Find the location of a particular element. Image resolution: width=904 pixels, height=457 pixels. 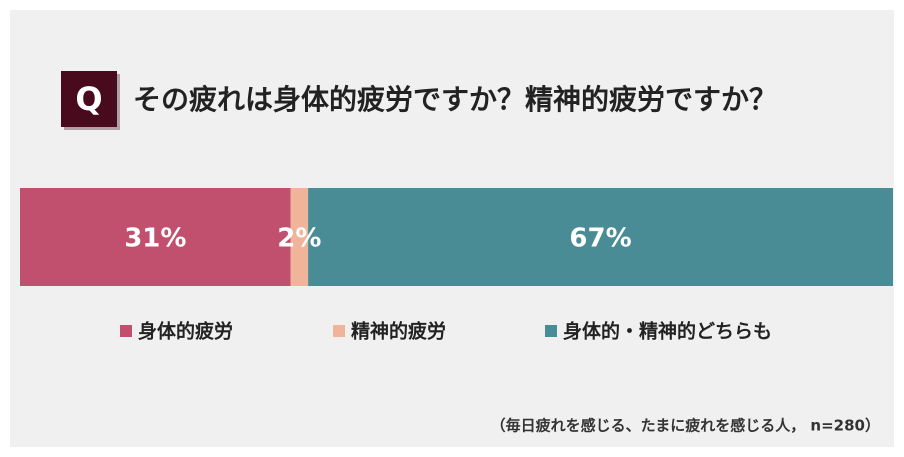

q-letter: Q is located at coordinates (88, 99).